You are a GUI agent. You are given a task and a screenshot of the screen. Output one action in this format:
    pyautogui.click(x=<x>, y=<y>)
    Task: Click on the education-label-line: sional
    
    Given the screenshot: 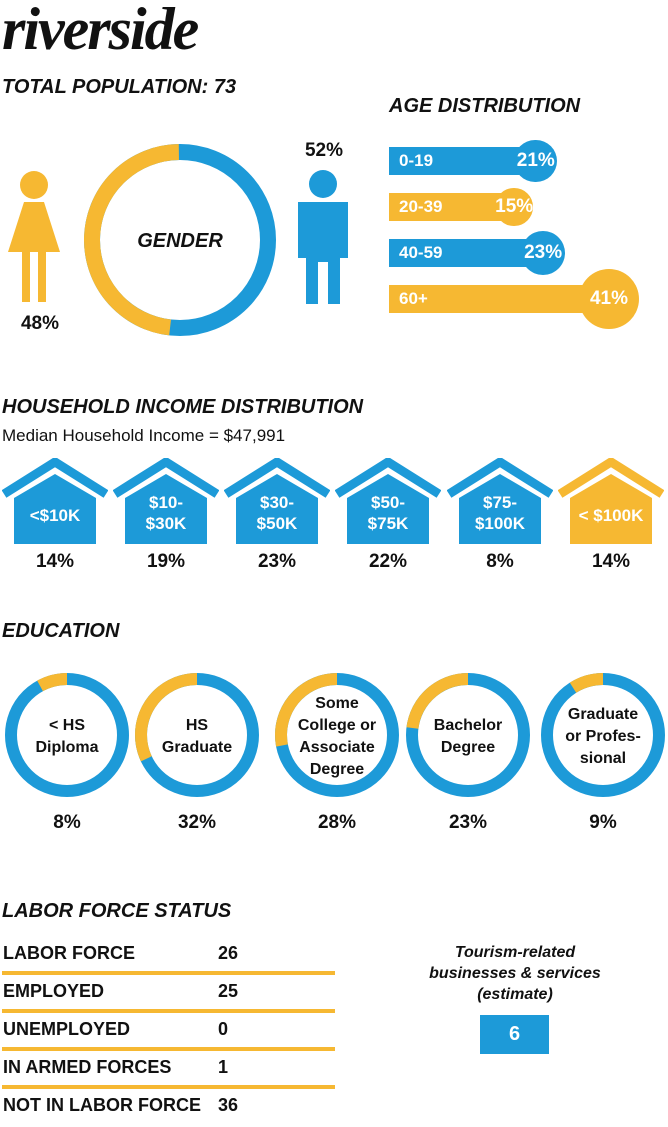 What is the action you would take?
    pyautogui.click(x=603, y=758)
    